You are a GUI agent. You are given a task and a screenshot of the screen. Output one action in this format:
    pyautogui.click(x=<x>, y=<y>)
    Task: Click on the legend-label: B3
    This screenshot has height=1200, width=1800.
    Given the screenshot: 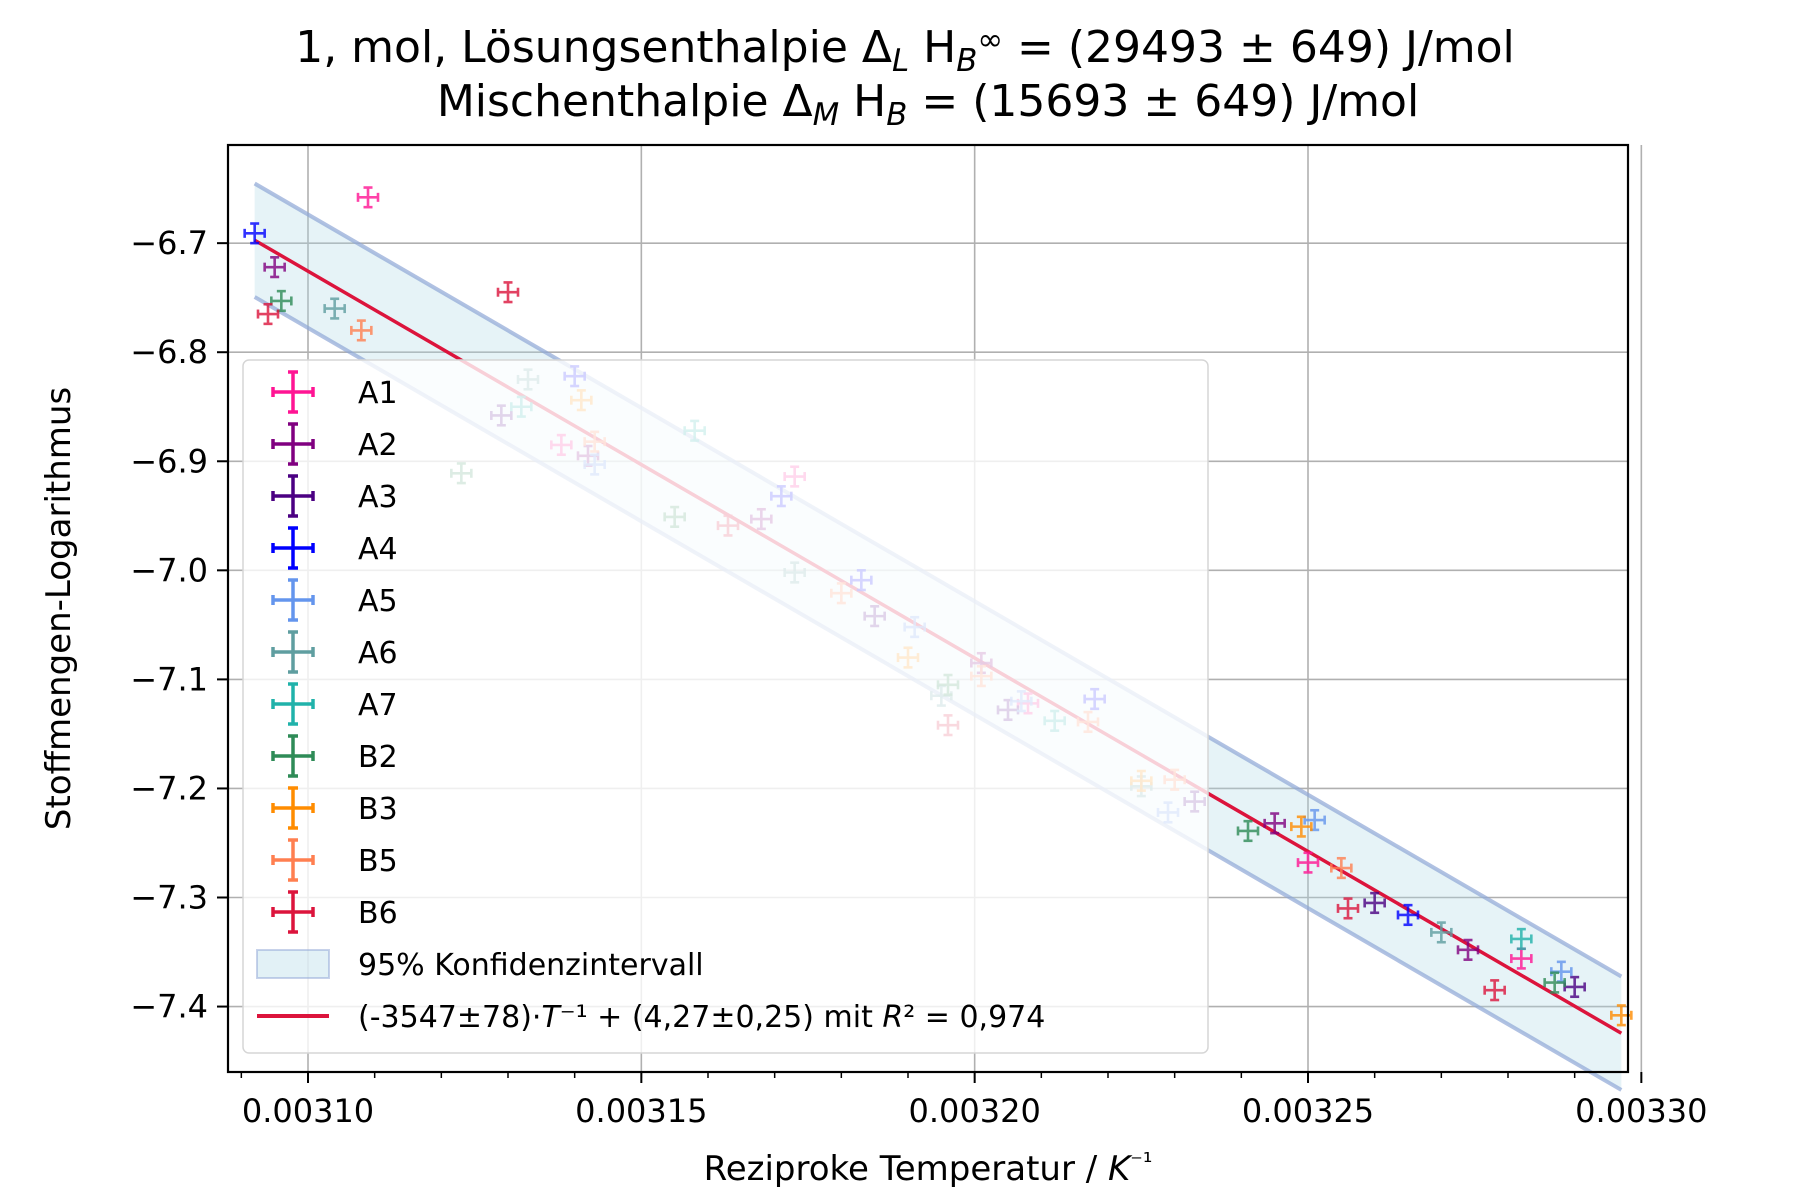 What is the action you would take?
    pyautogui.click(x=378, y=809)
    